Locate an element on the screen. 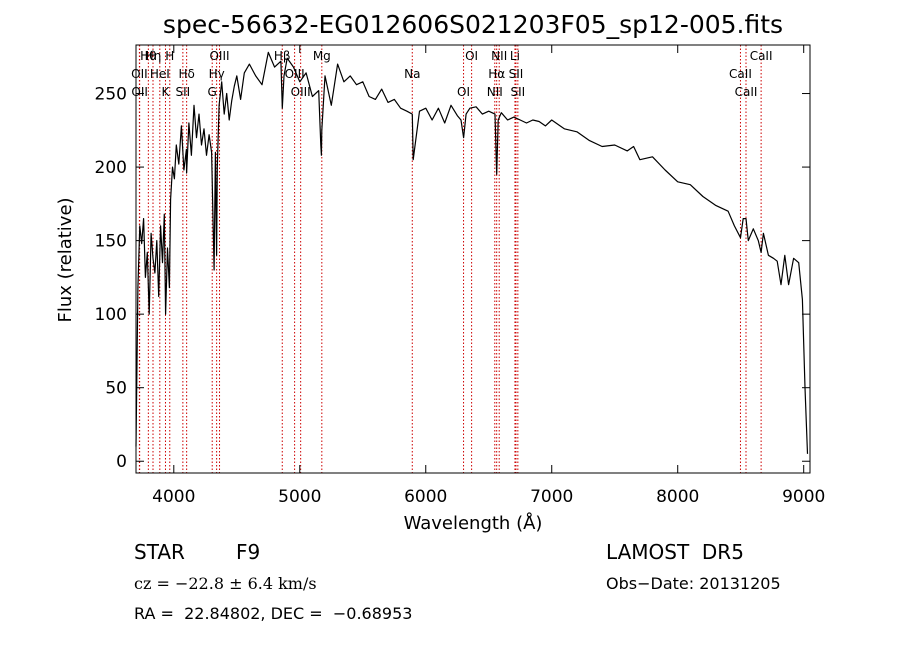  spectral-line-label: Hβ is located at coordinates (282, 56).